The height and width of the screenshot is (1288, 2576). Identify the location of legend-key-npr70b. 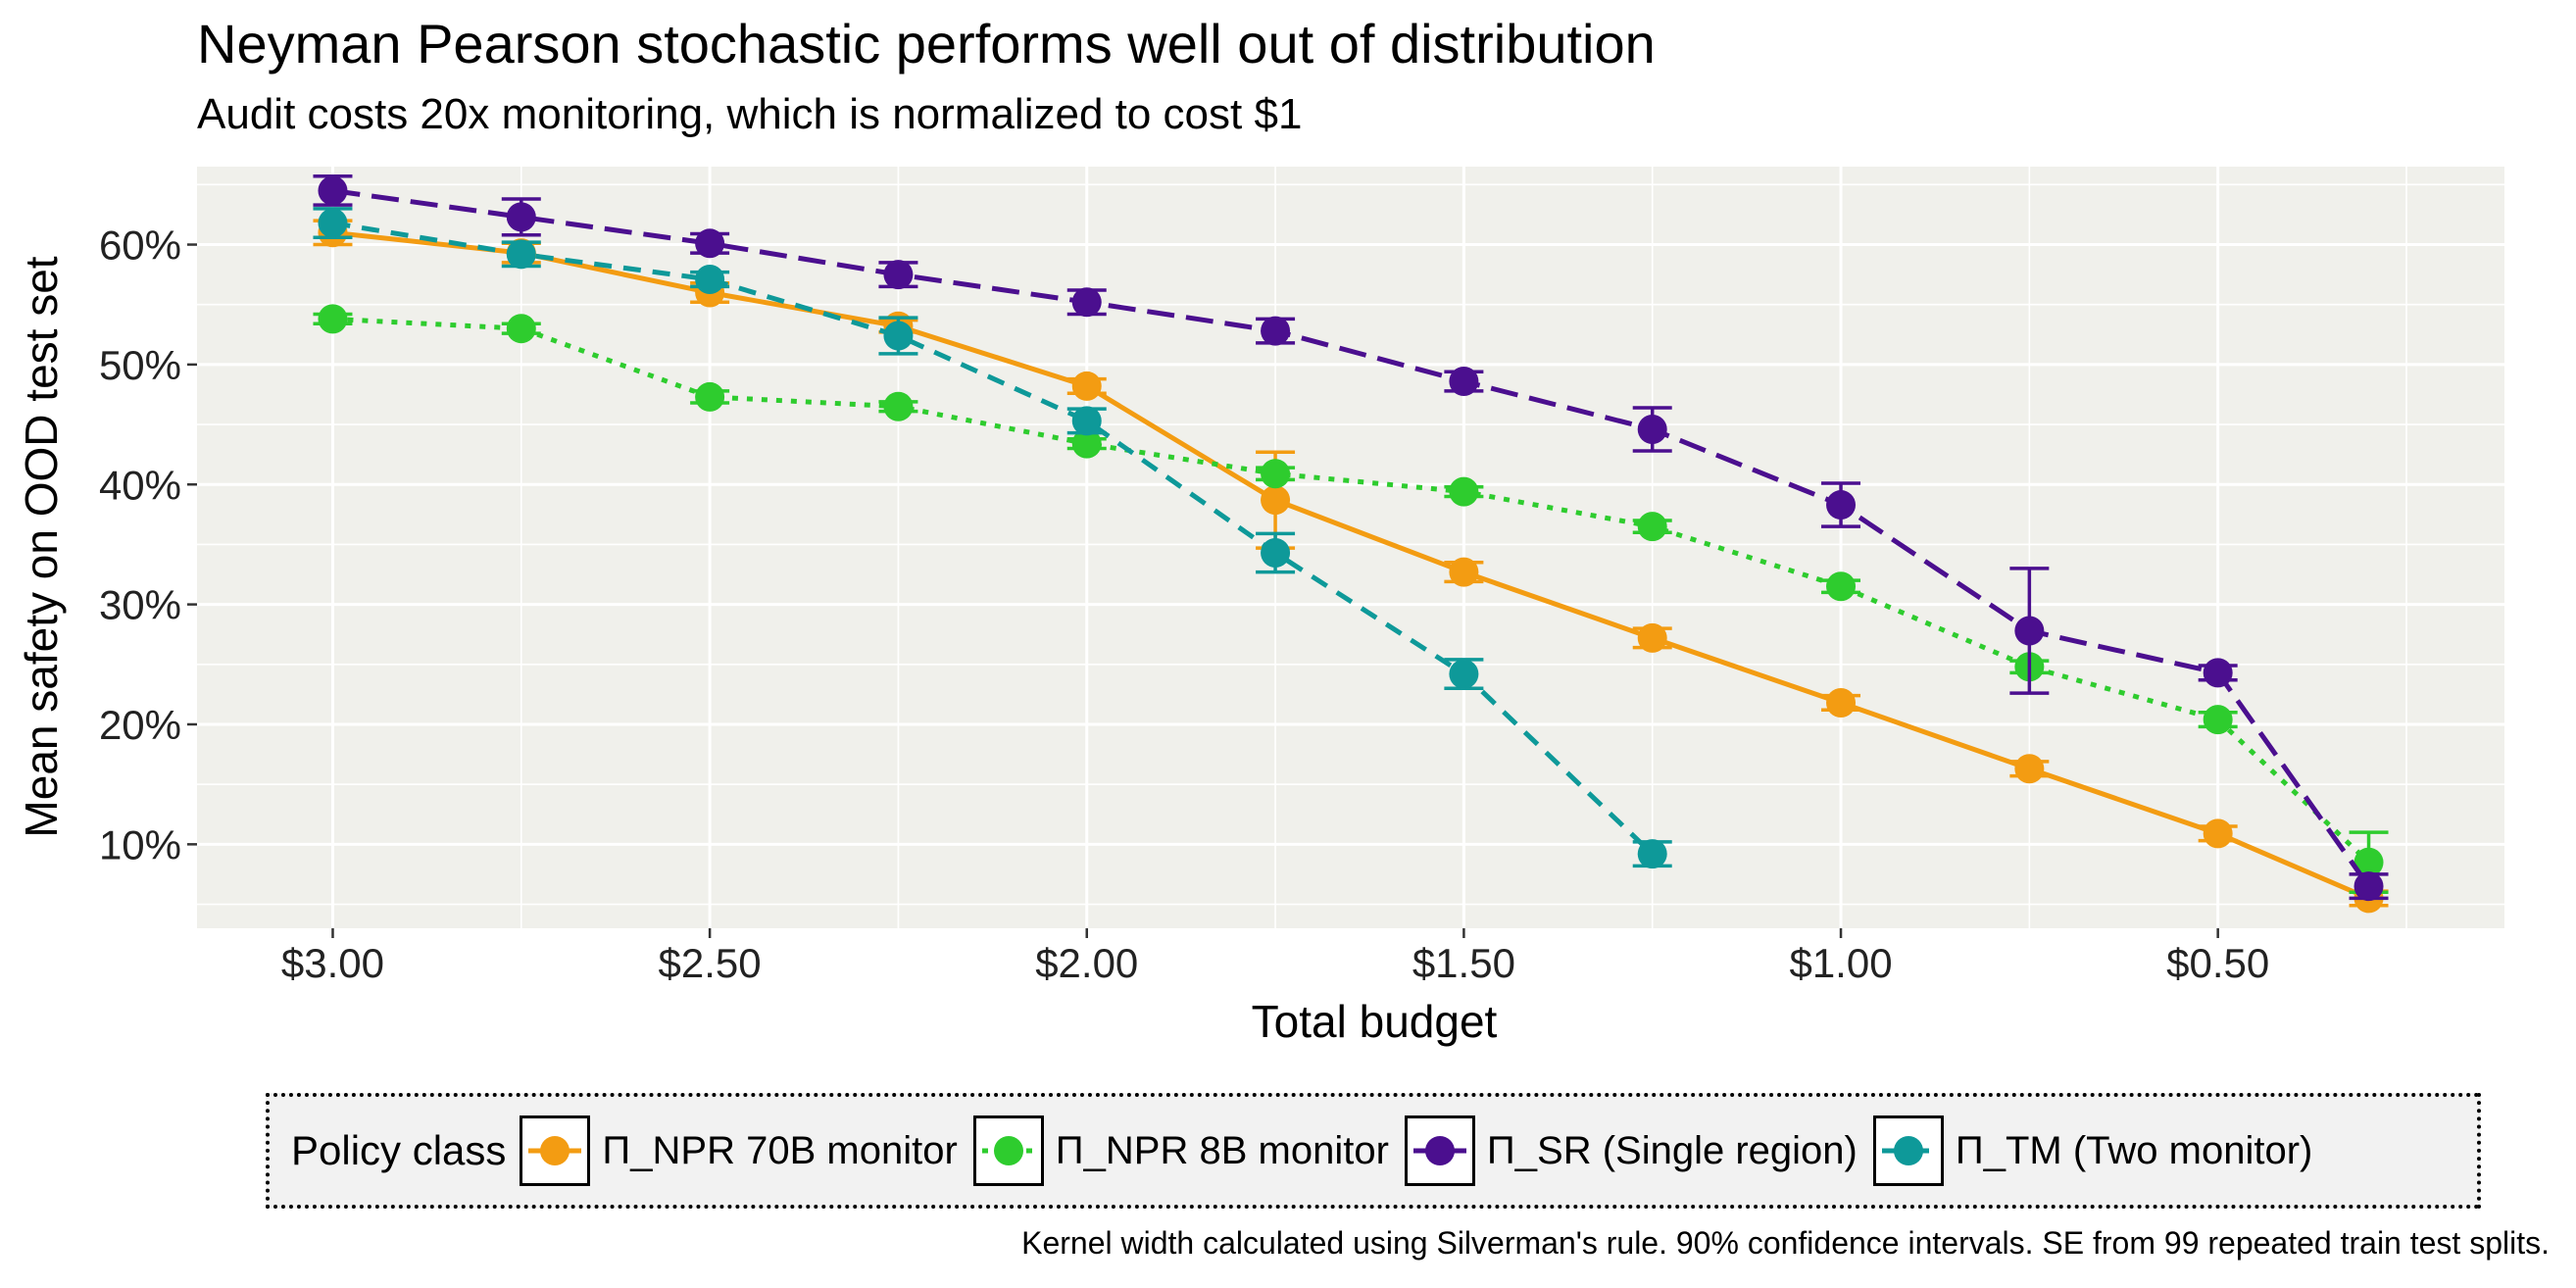
(555, 1150).